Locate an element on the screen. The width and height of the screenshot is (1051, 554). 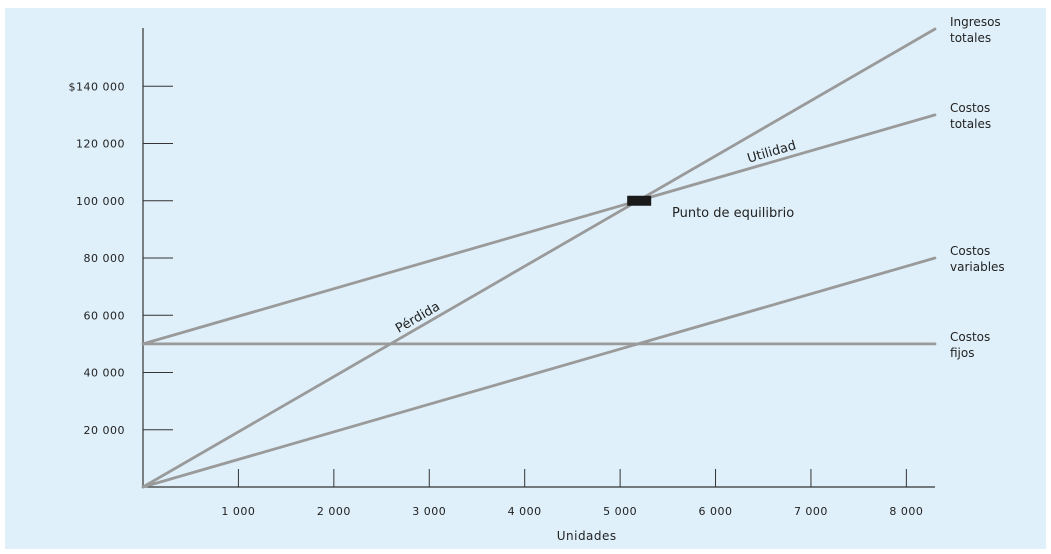
y-tick-label: 40 000 is located at coordinates (105, 373).